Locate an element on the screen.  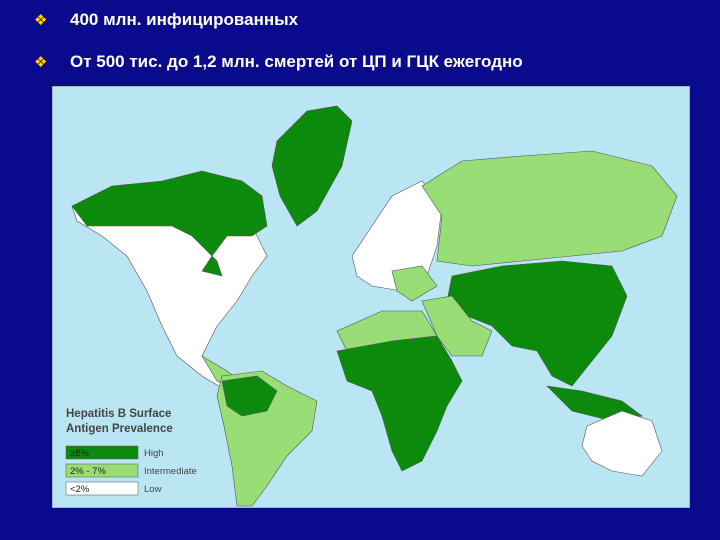
northern-canada is located at coordinates (169, 223).